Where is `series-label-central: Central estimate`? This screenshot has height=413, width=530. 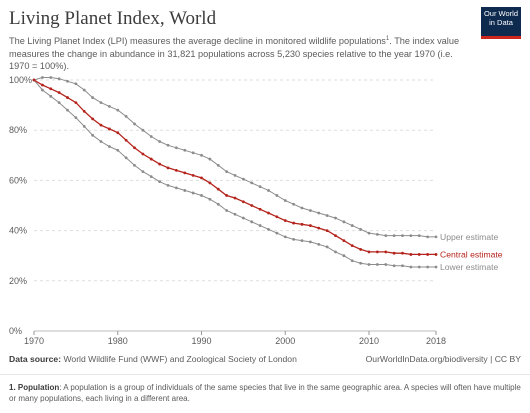 series-label-central: Central estimate is located at coordinates (471, 254).